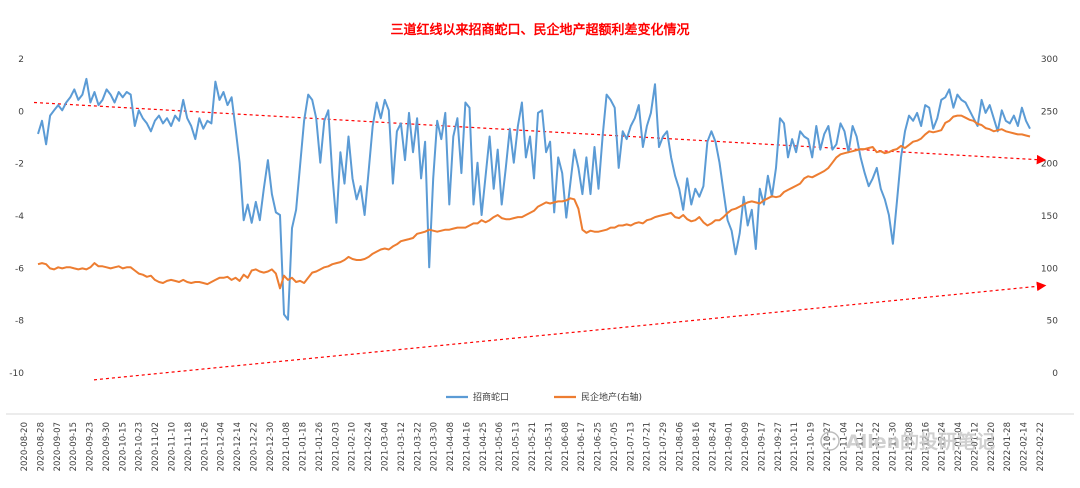 The image size is (1080, 488). What do you see at coordinates (959, 446) in the screenshot?
I see `x-tick-label: 2022-01-04` at bounding box center [959, 446].